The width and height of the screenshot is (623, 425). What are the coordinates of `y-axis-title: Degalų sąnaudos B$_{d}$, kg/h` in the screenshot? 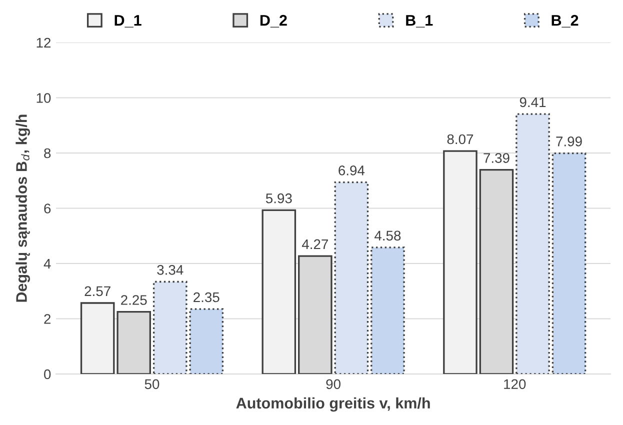 It's located at (23, 208).